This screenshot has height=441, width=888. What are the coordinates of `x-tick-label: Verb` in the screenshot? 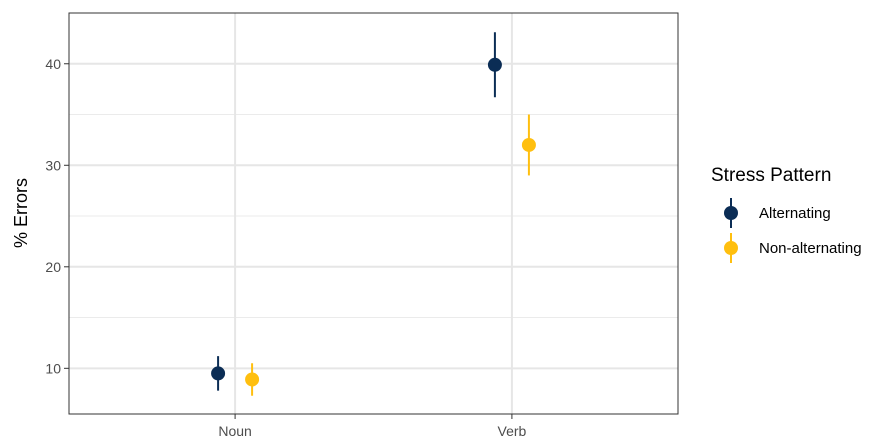 It's located at (512, 431).